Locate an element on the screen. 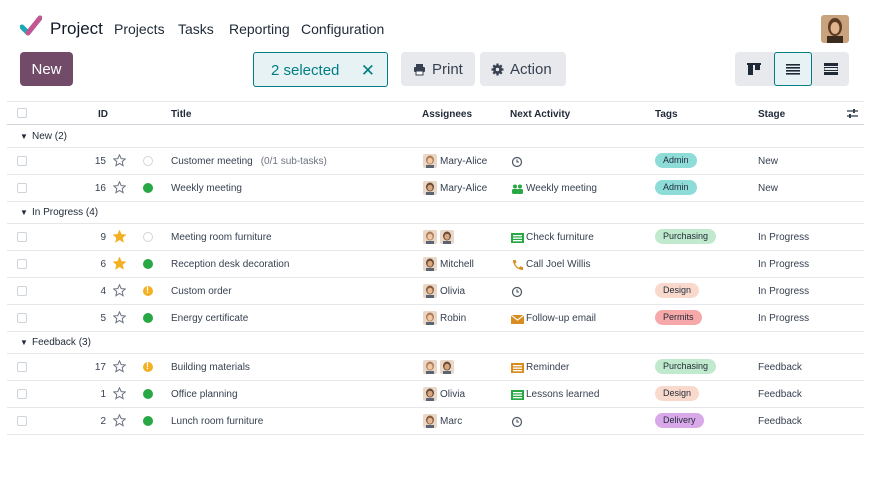 The height and width of the screenshot is (499, 870). task-title: Meeting room furniture is located at coordinates (221, 237).